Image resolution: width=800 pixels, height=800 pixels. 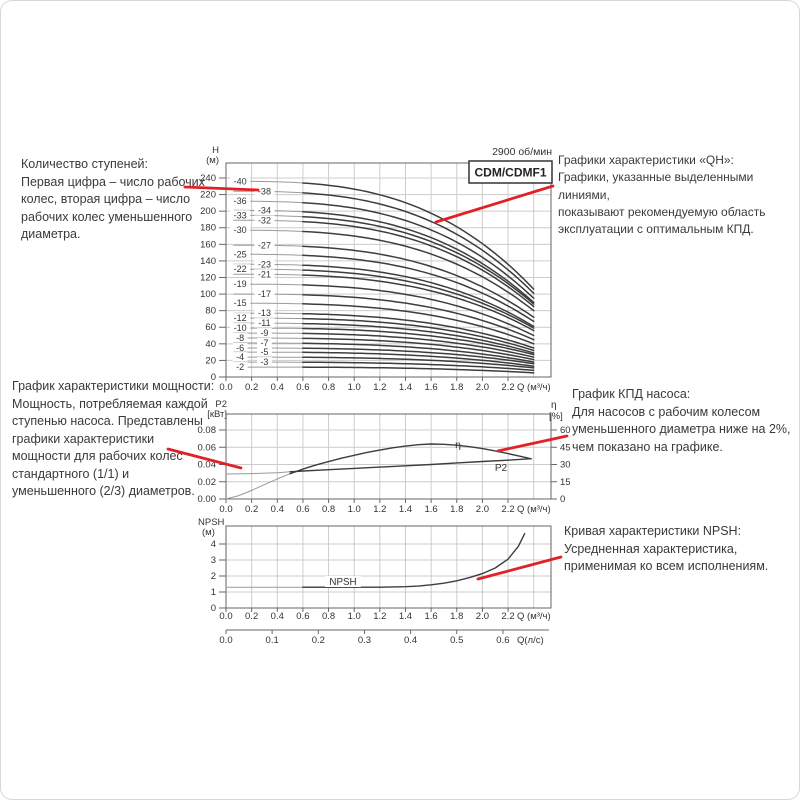 I want to click on qh-curve-label--25: -25, so click(x=240, y=254).